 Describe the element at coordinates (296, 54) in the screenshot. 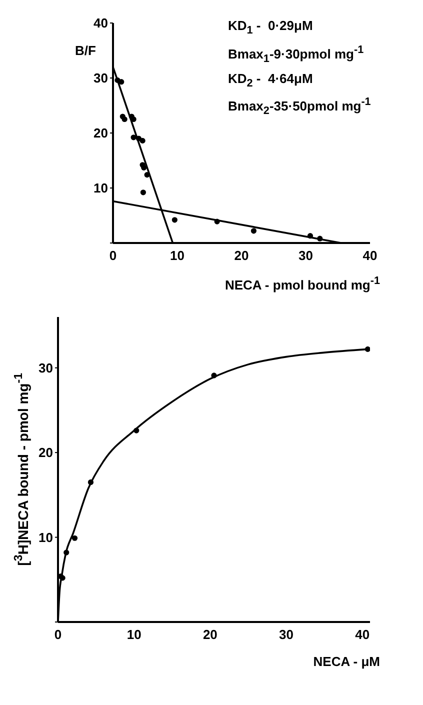

I see `annotation: Bmax$_{1}$-9·30pmol mg$^{-1}$` at that location.